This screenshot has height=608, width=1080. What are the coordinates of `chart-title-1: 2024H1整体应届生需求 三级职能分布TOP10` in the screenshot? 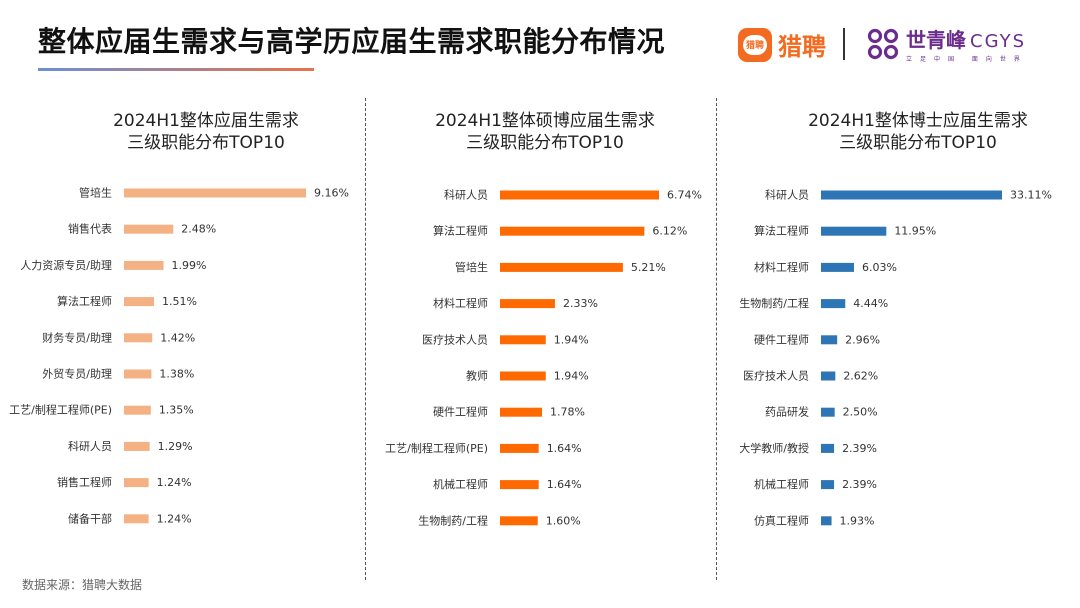 It's located at (206, 132).